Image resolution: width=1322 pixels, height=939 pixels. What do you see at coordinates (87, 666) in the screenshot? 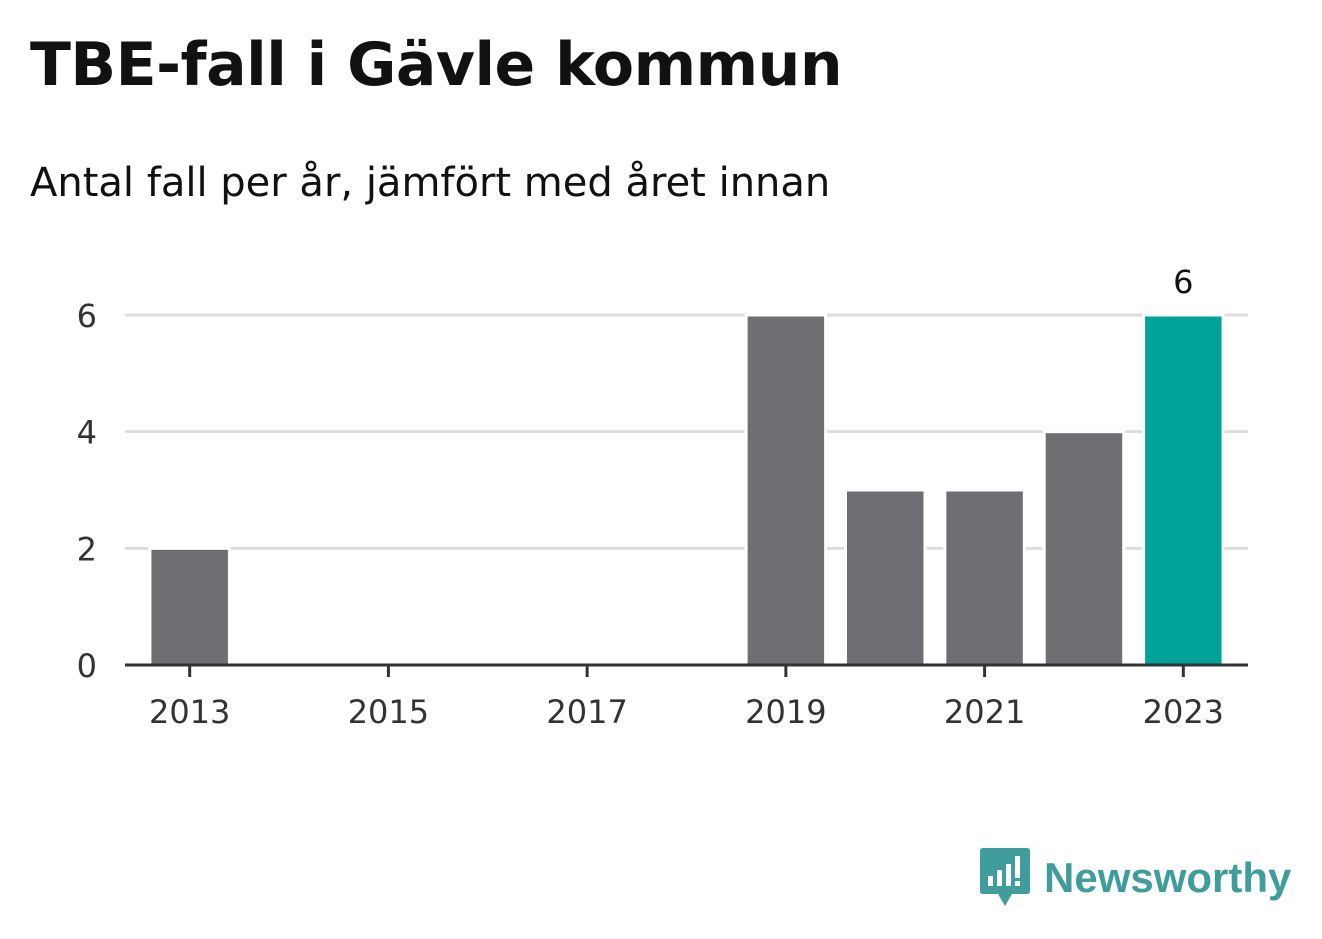
I see `y-tick-label: 0` at bounding box center [87, 666].